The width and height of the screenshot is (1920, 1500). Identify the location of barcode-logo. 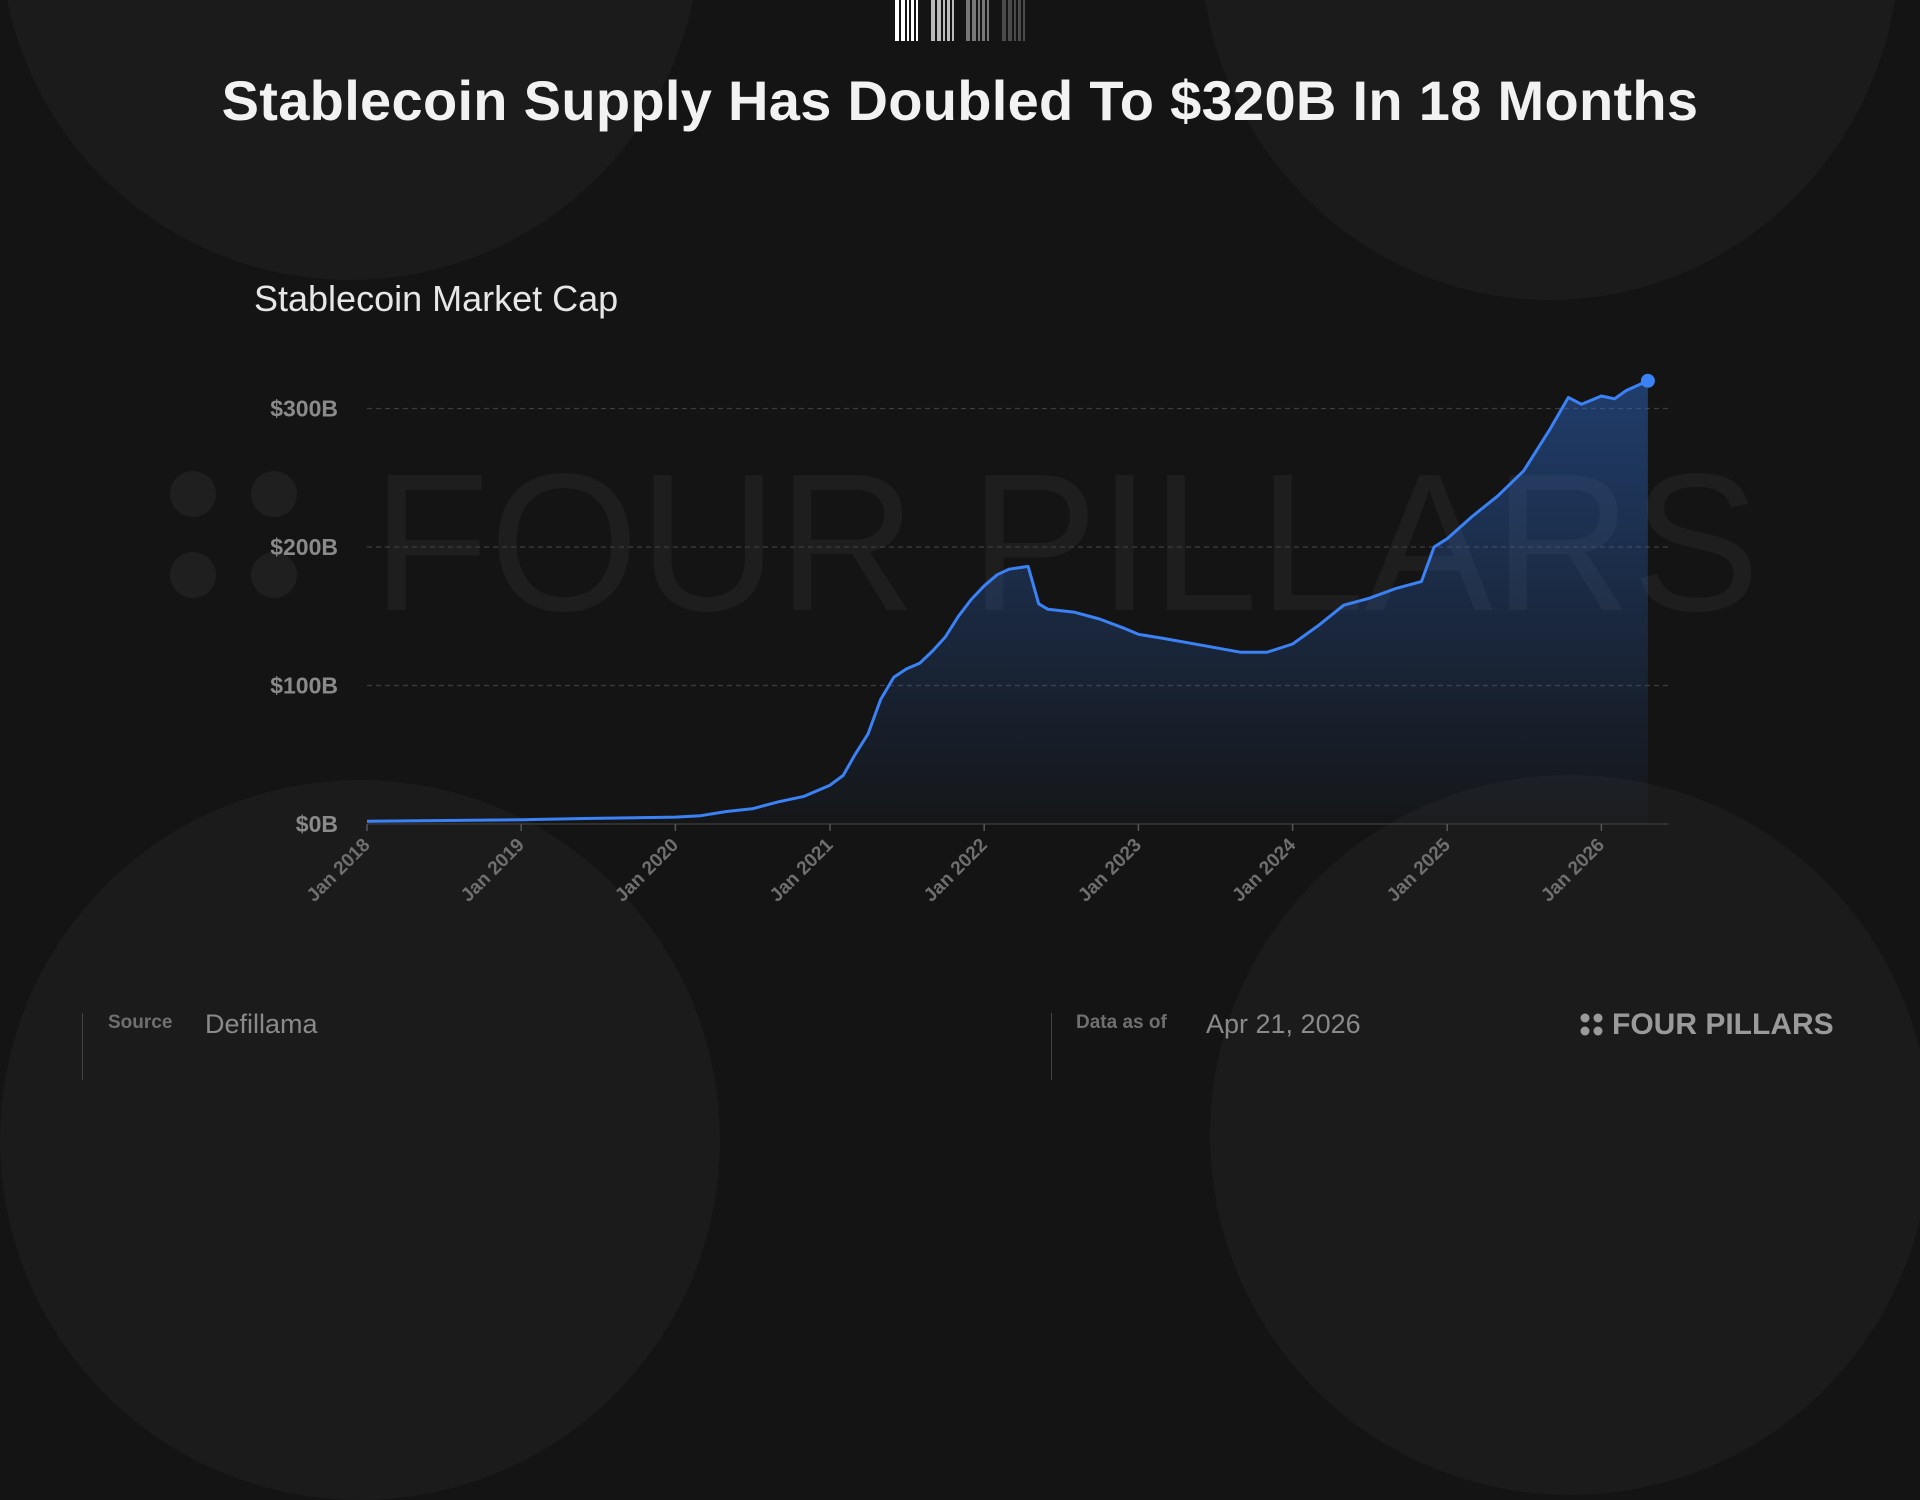
(960, 20).